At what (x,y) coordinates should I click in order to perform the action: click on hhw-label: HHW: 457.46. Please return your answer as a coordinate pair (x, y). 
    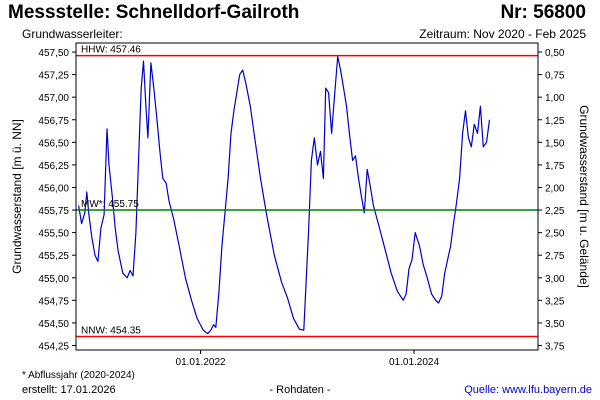
    Looking at the image, I should click on (111, 50).